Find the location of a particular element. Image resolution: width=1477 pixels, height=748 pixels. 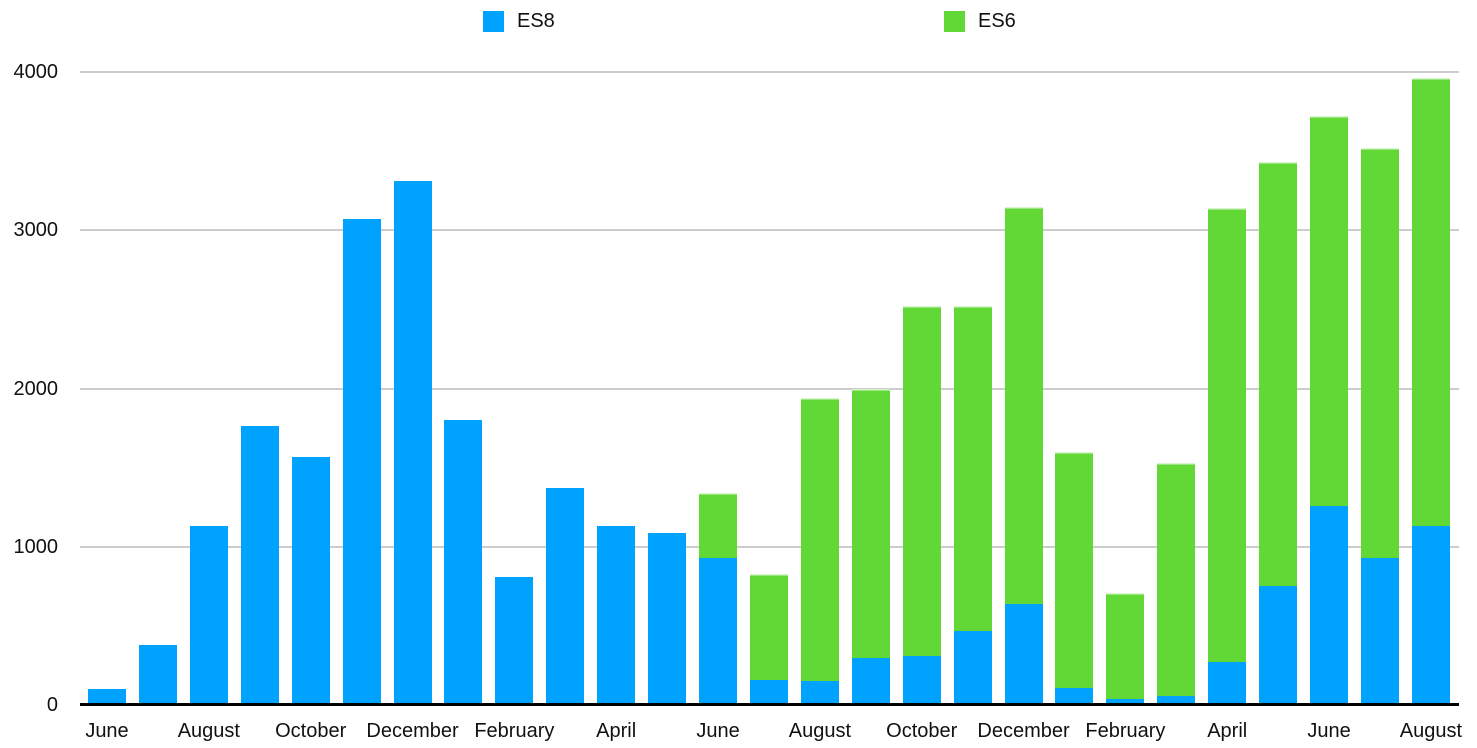

x-axis-tick-label-12: June is located at coordinates (718, 731).